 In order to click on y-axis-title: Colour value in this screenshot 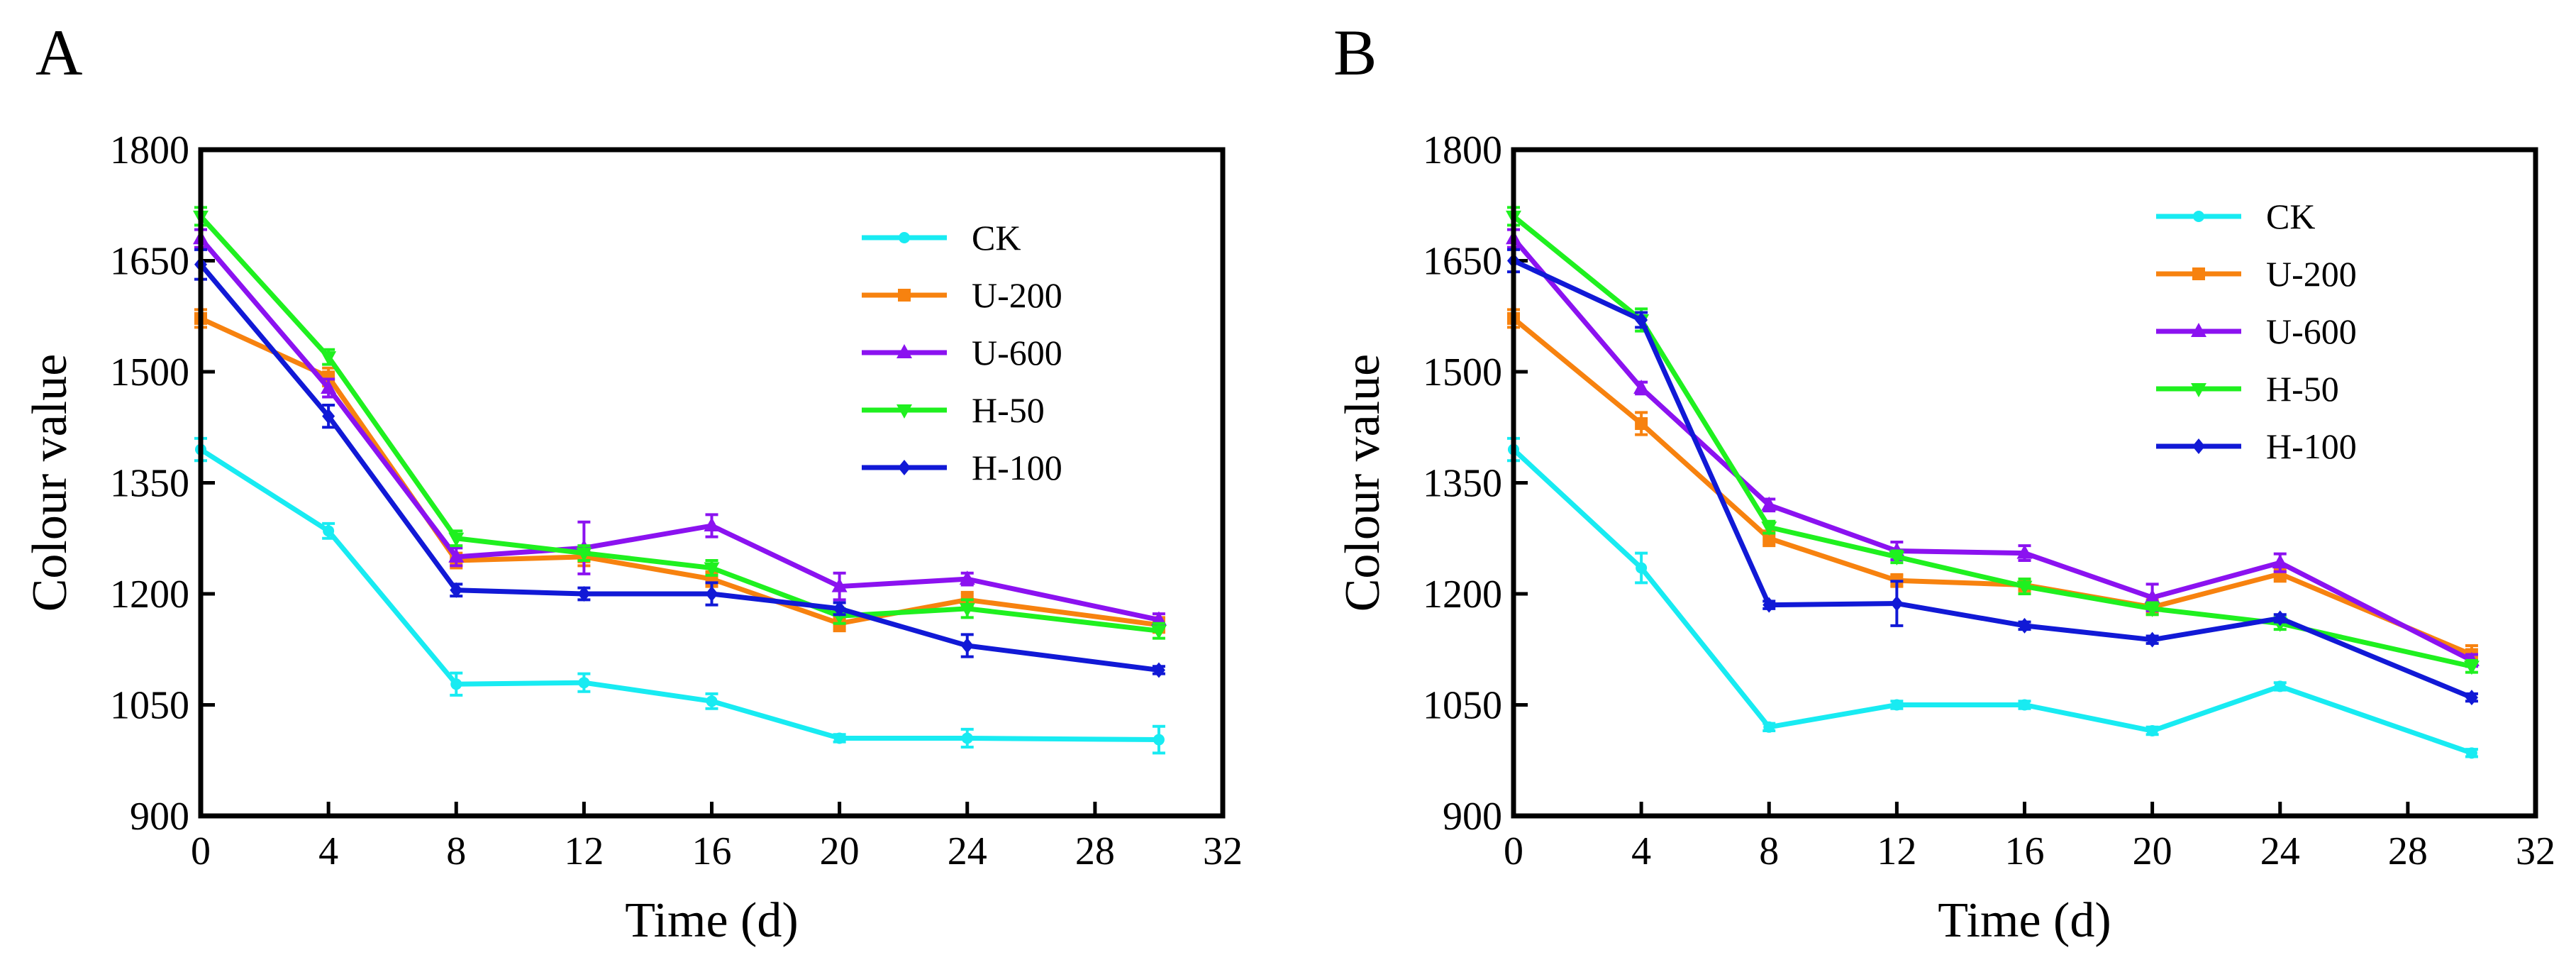, I will do `click(1363, 483)`.